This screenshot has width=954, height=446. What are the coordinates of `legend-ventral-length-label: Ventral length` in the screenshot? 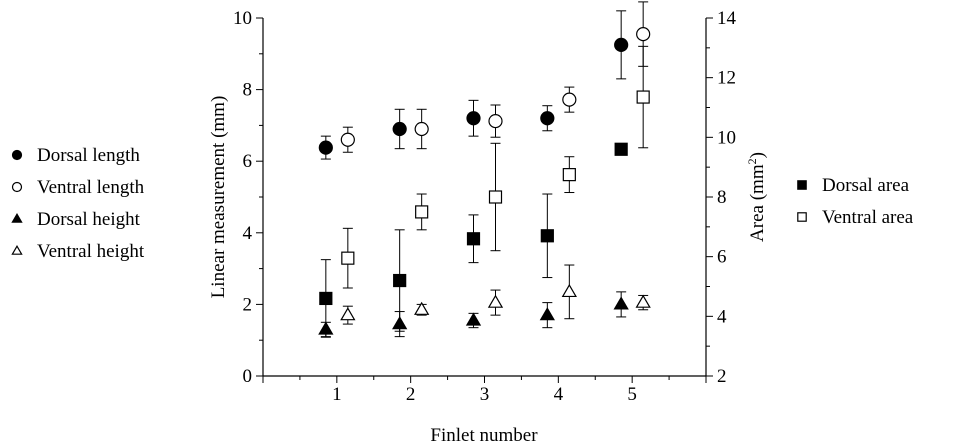 It's located at (91, 187).